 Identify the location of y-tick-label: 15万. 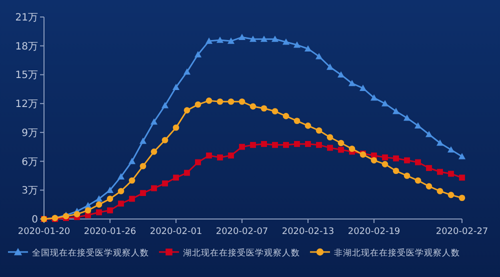
(26, 76).